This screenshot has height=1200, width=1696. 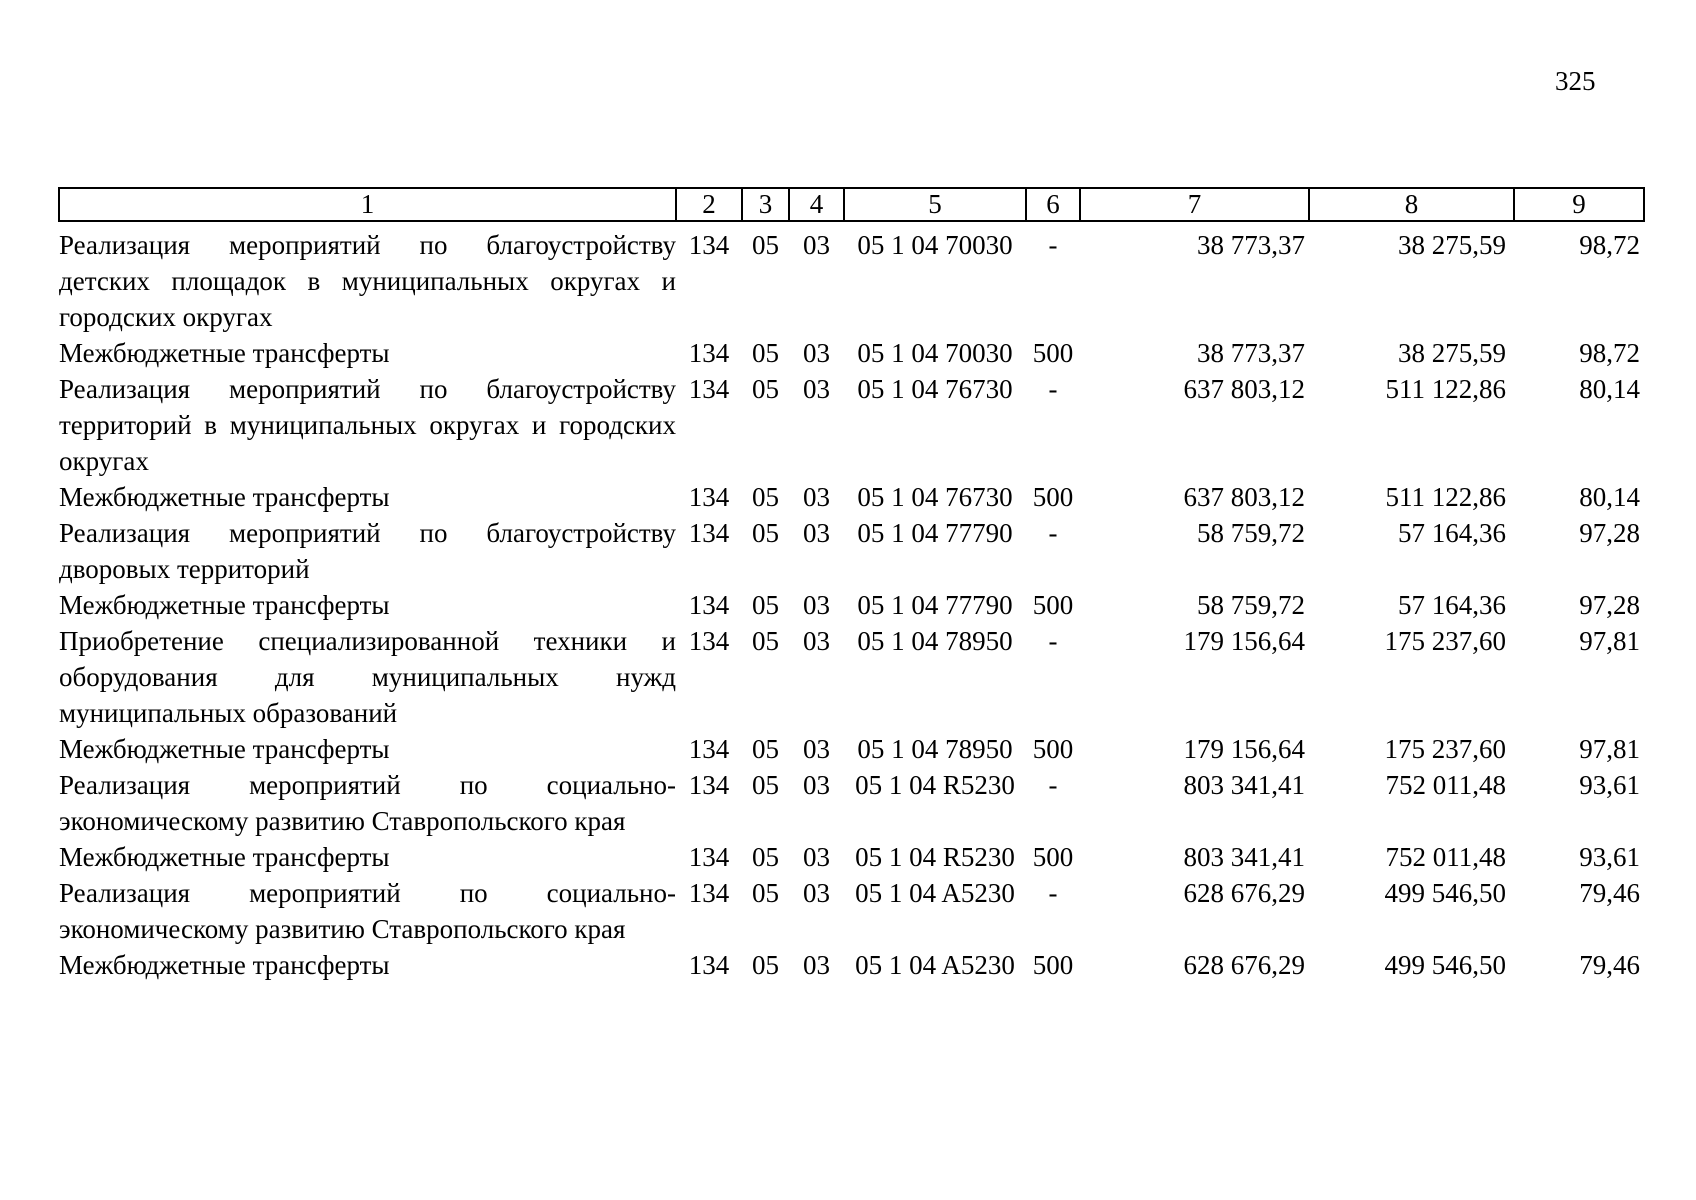 I want to click on header-cell-1: 1, so click(x=367, y=204).